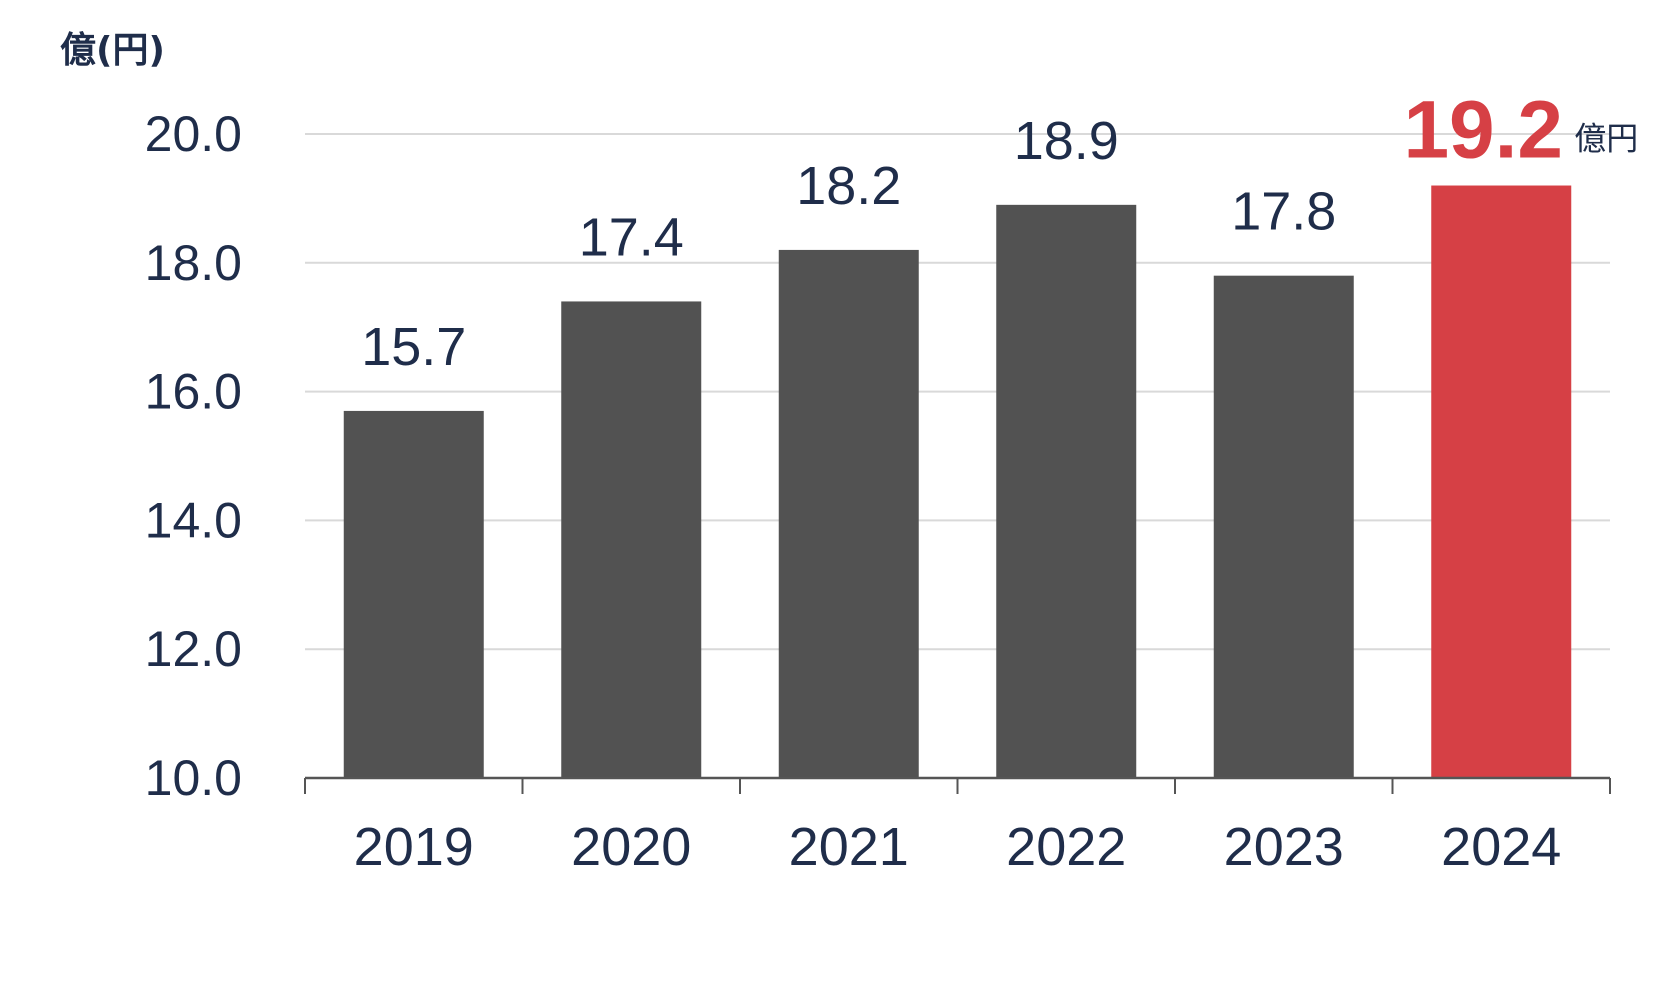 Image resolution: width=1679 pixels, height=990 pixels. Describe the element at coordinates (413, 594) in the screenshot. I see `bar-2019` at that location.